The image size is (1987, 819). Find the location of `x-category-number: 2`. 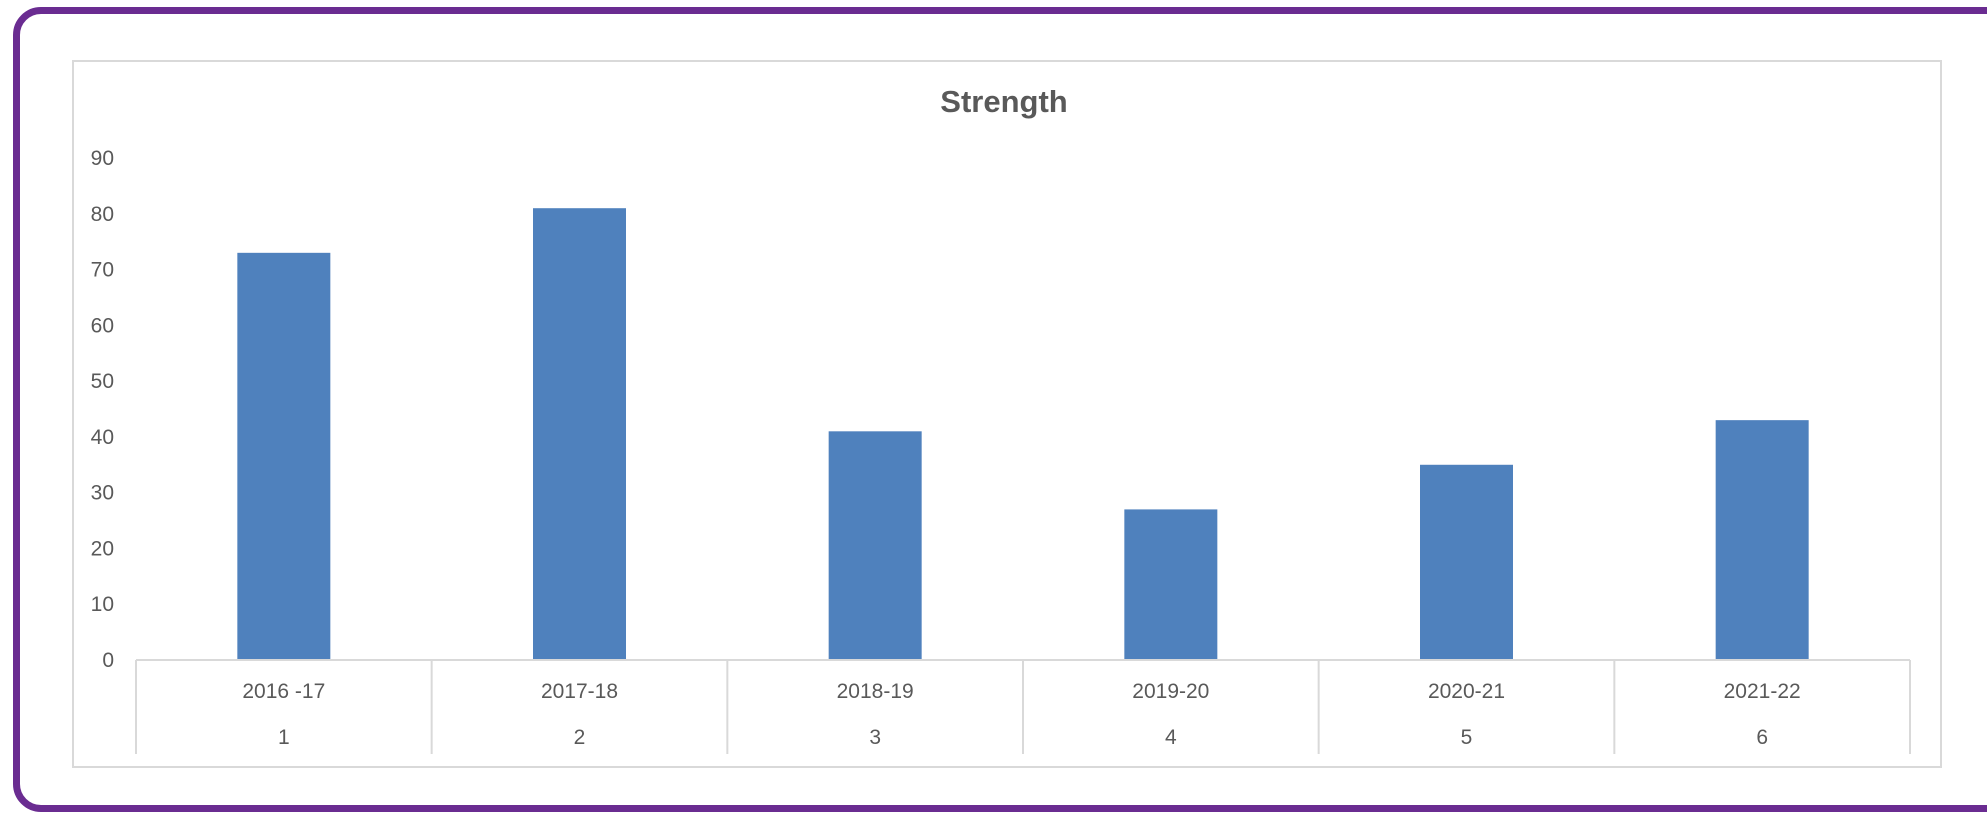

x-category-number: 2 is located at coordinates (580, 737).